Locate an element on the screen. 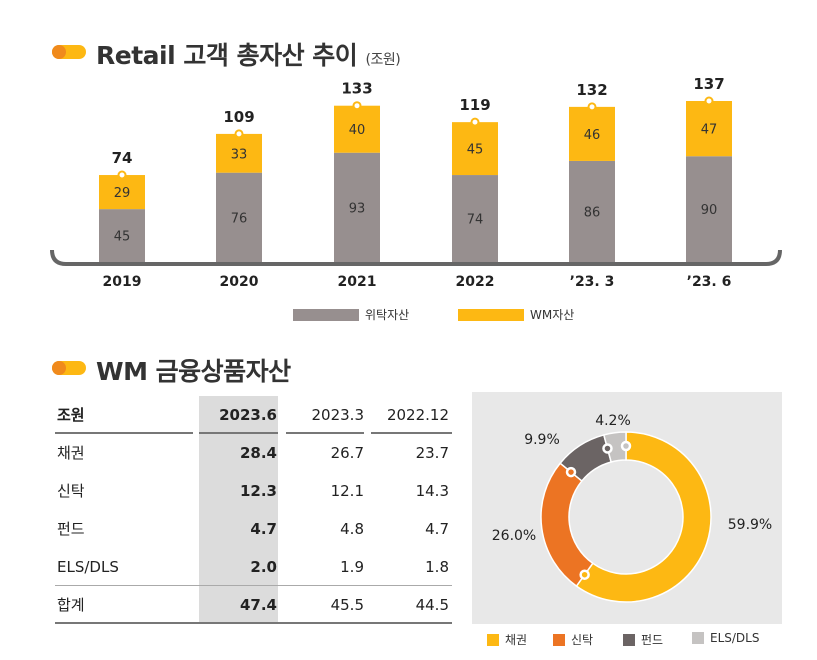  donut-legend-item: 채권 is located at coordinates (507, 639).